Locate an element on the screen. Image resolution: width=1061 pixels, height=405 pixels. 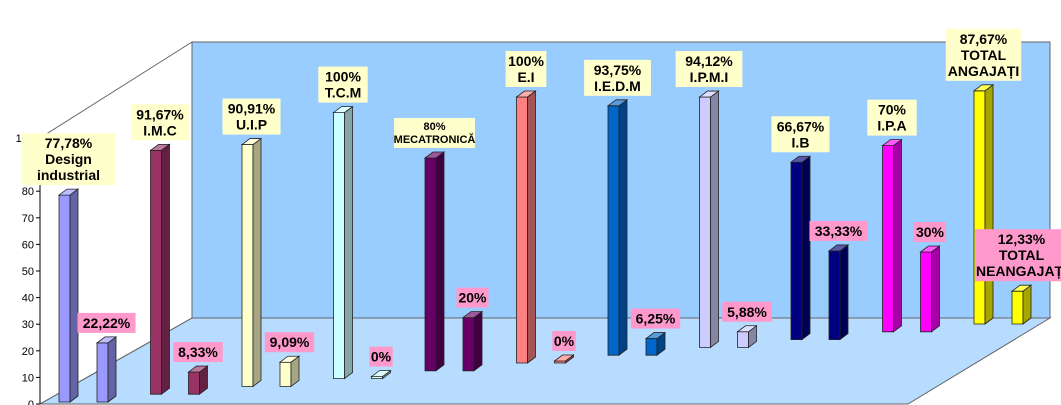
y-tick-label: 70 is located at coordinates (28, 219).